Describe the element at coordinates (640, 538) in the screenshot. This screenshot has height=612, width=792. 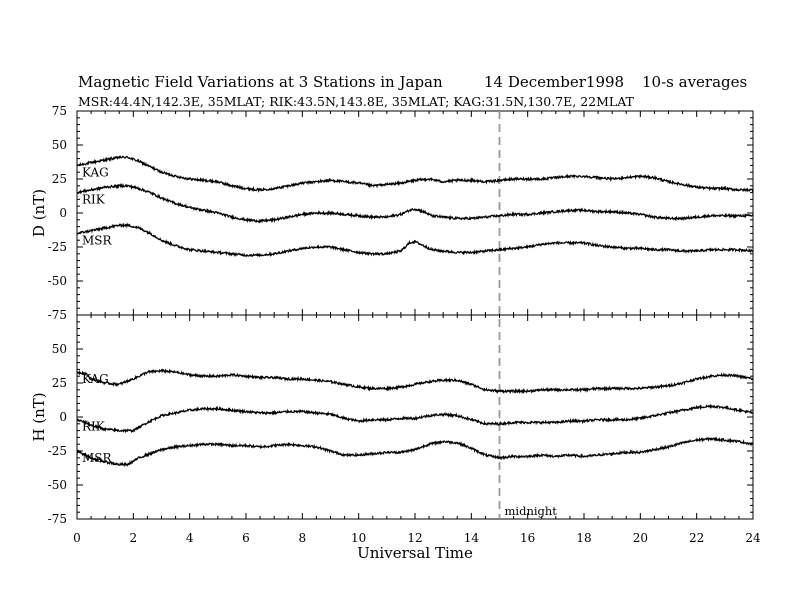
I see `x-tick-label: 20` at that location.